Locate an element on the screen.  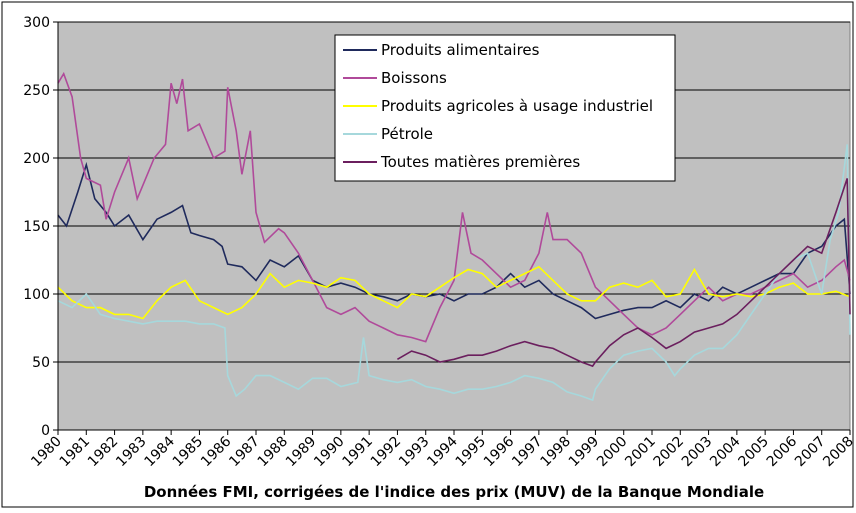
y-tick-label: 100 is located at coordinates (36, 295).